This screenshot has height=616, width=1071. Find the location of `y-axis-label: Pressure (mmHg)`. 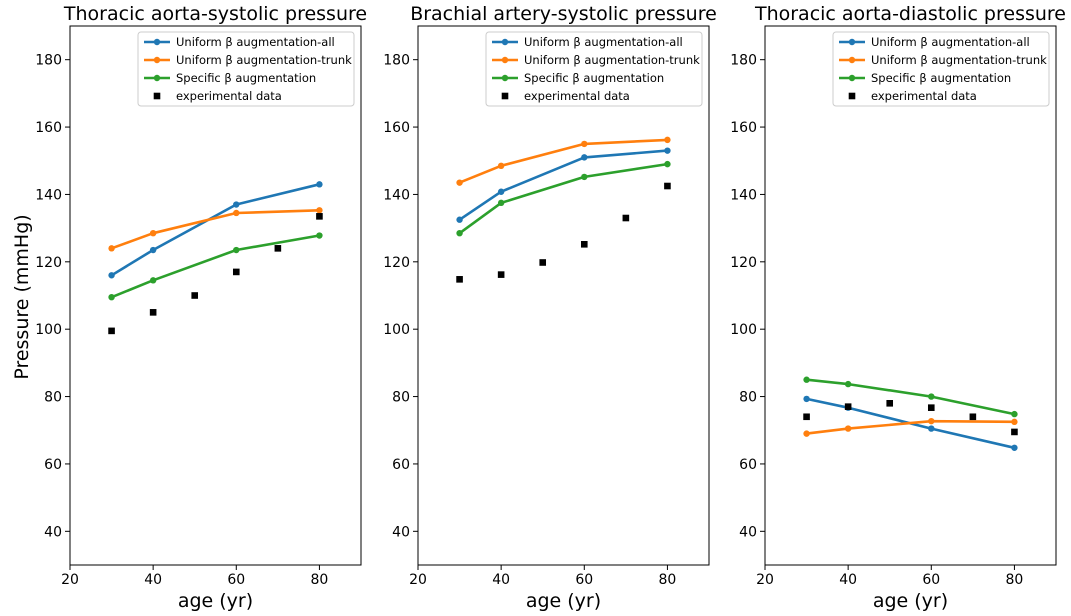

y-axis-label: Pressure (mmHg) is located at coordinates (22, 296).